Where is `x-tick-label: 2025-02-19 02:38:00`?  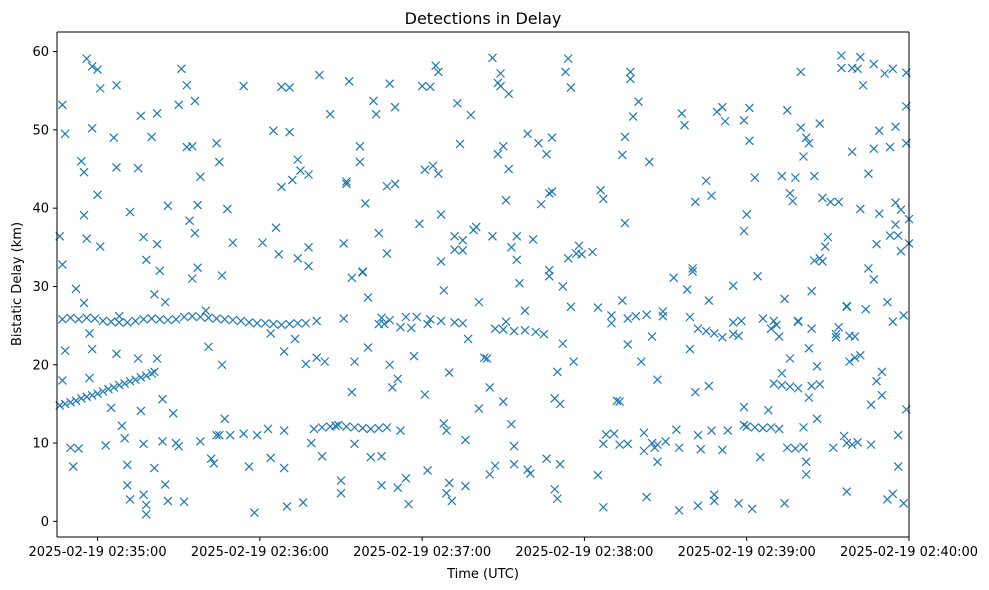 x-tick-label: 2025-02-19 02:38:00 is located at coordinates (584, 552).